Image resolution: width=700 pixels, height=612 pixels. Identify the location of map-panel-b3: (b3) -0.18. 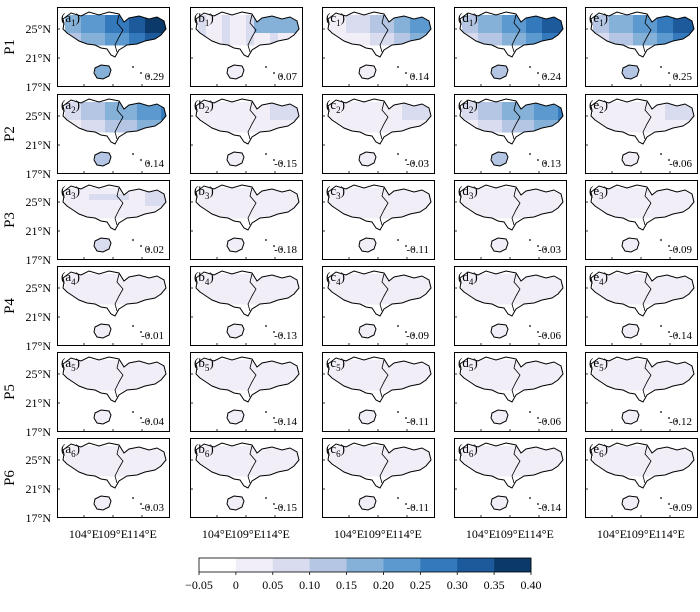
(246, 220).